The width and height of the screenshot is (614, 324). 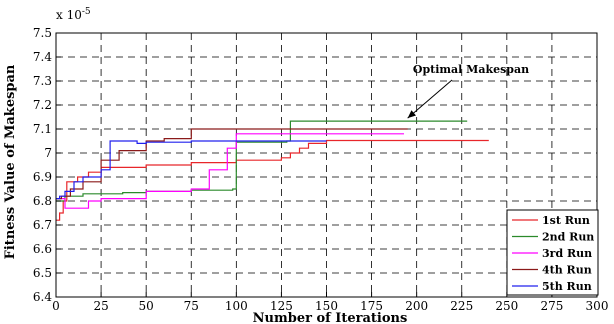 What do you see at coordinates (86, 12) in the screenshot?
I see `y-axis-multiplier-exponent: -5` at bounding box center [86, 12].